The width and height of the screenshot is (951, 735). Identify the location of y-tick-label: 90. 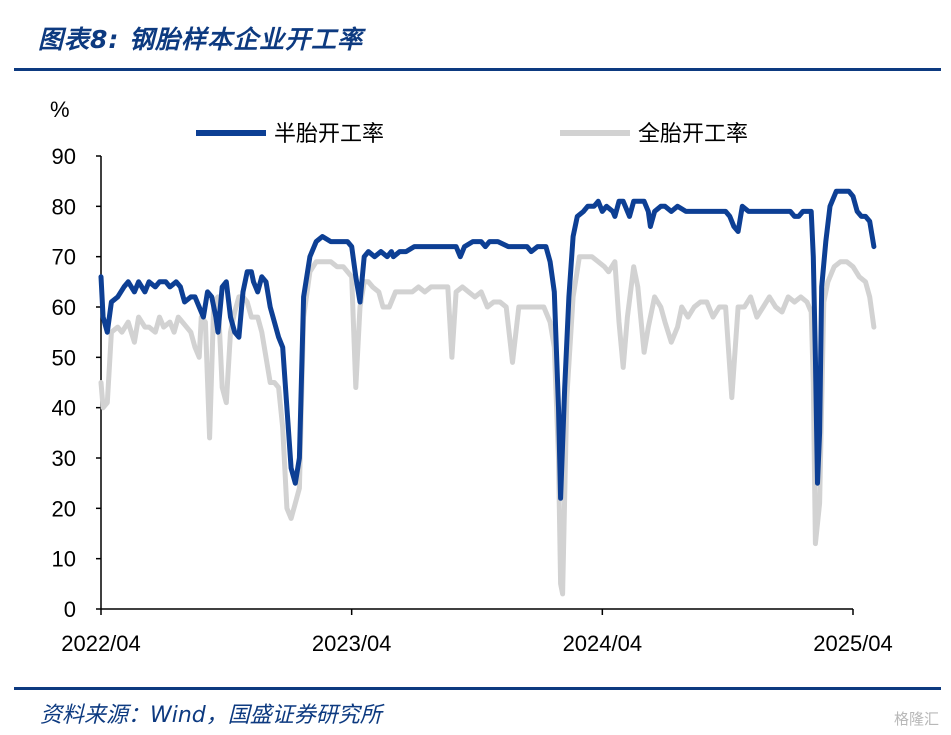
(64, 156).